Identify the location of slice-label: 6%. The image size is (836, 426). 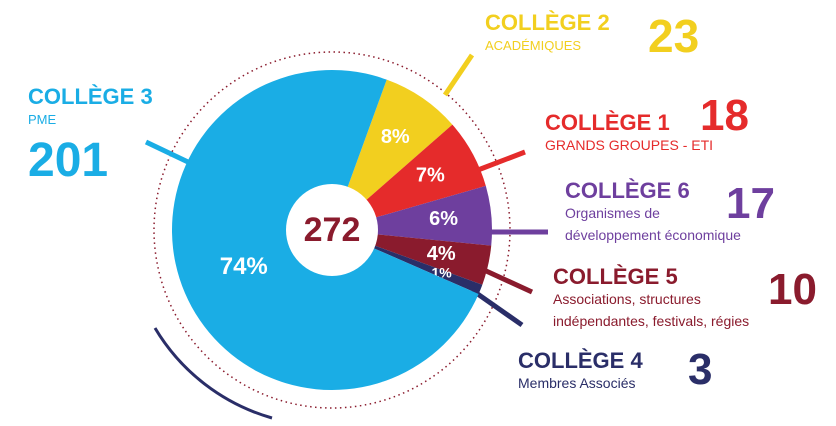
(443, 219).